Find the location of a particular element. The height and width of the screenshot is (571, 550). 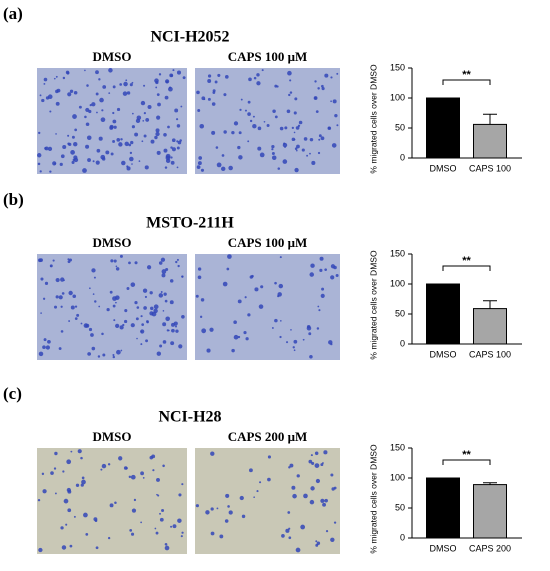

panel-title: MSTO-211H is located at coordinates (190, 223).